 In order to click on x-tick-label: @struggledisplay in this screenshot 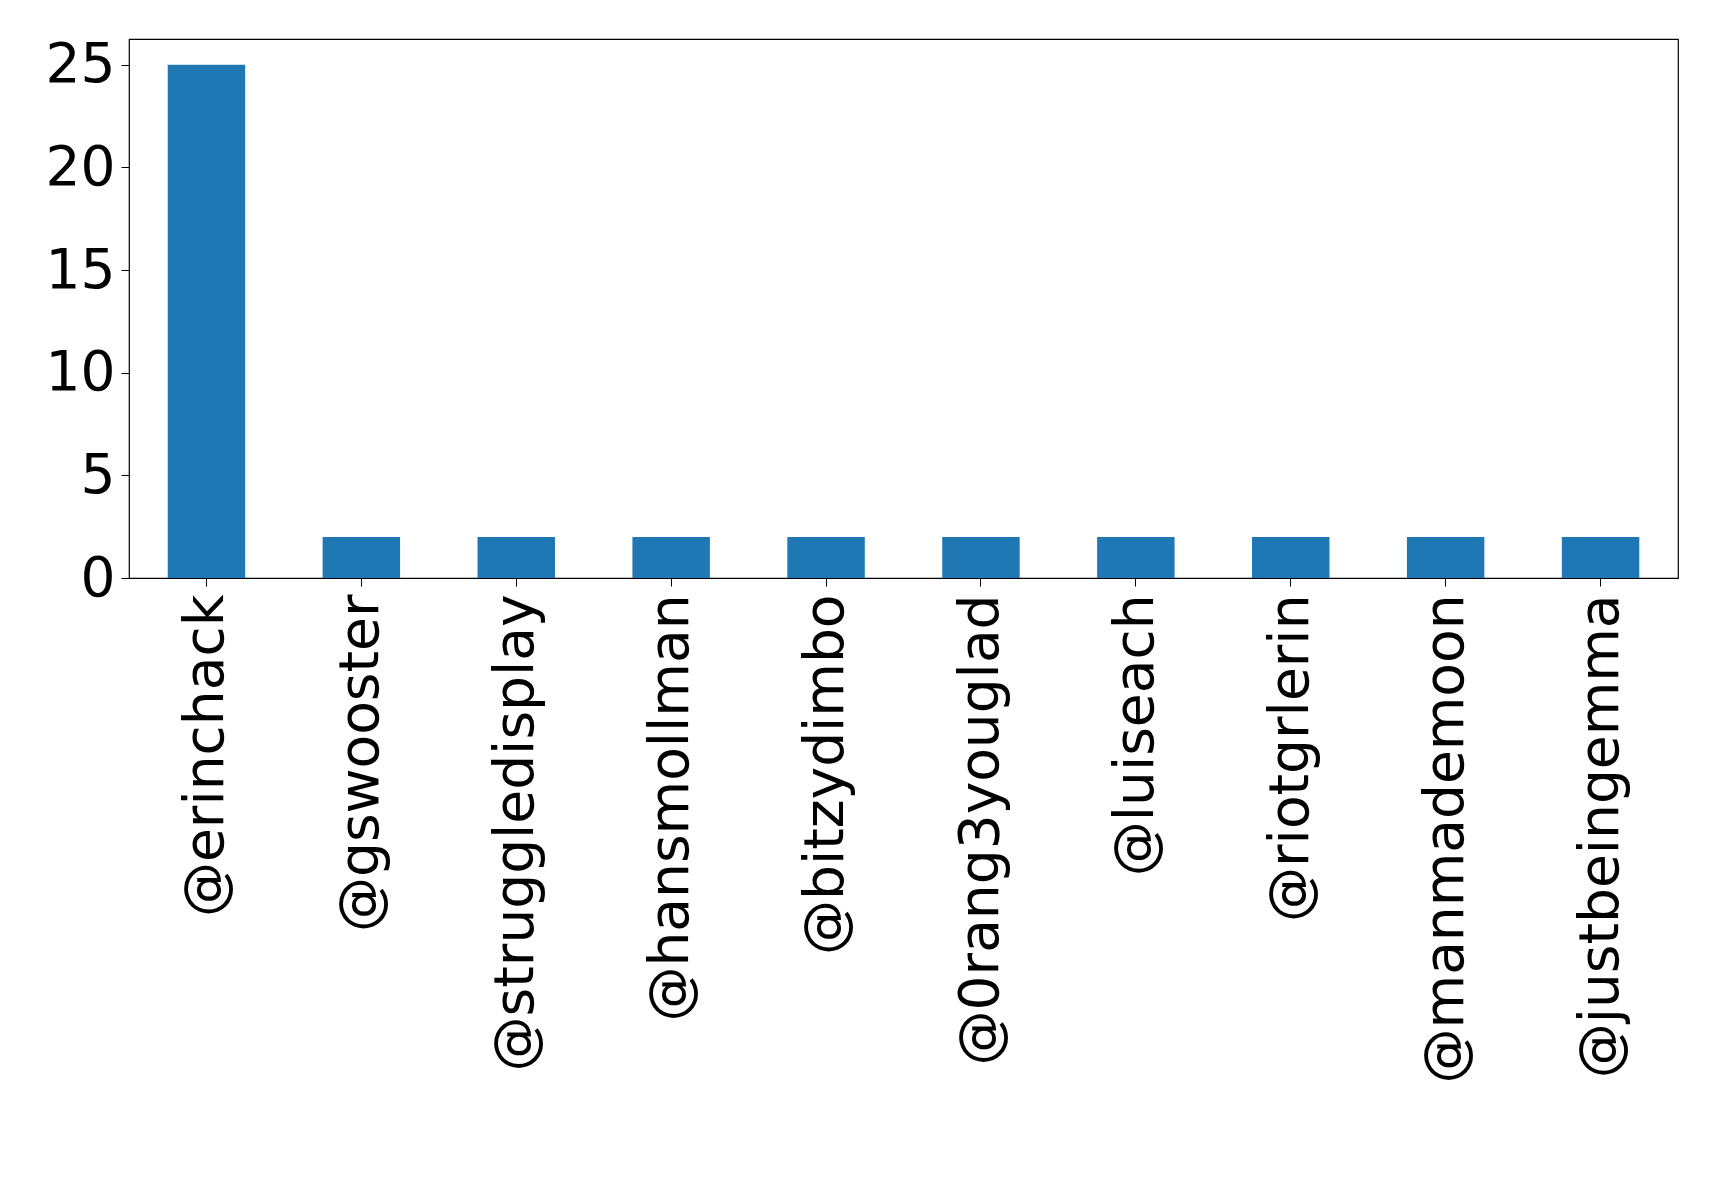, I will do `click(514, 833)`.